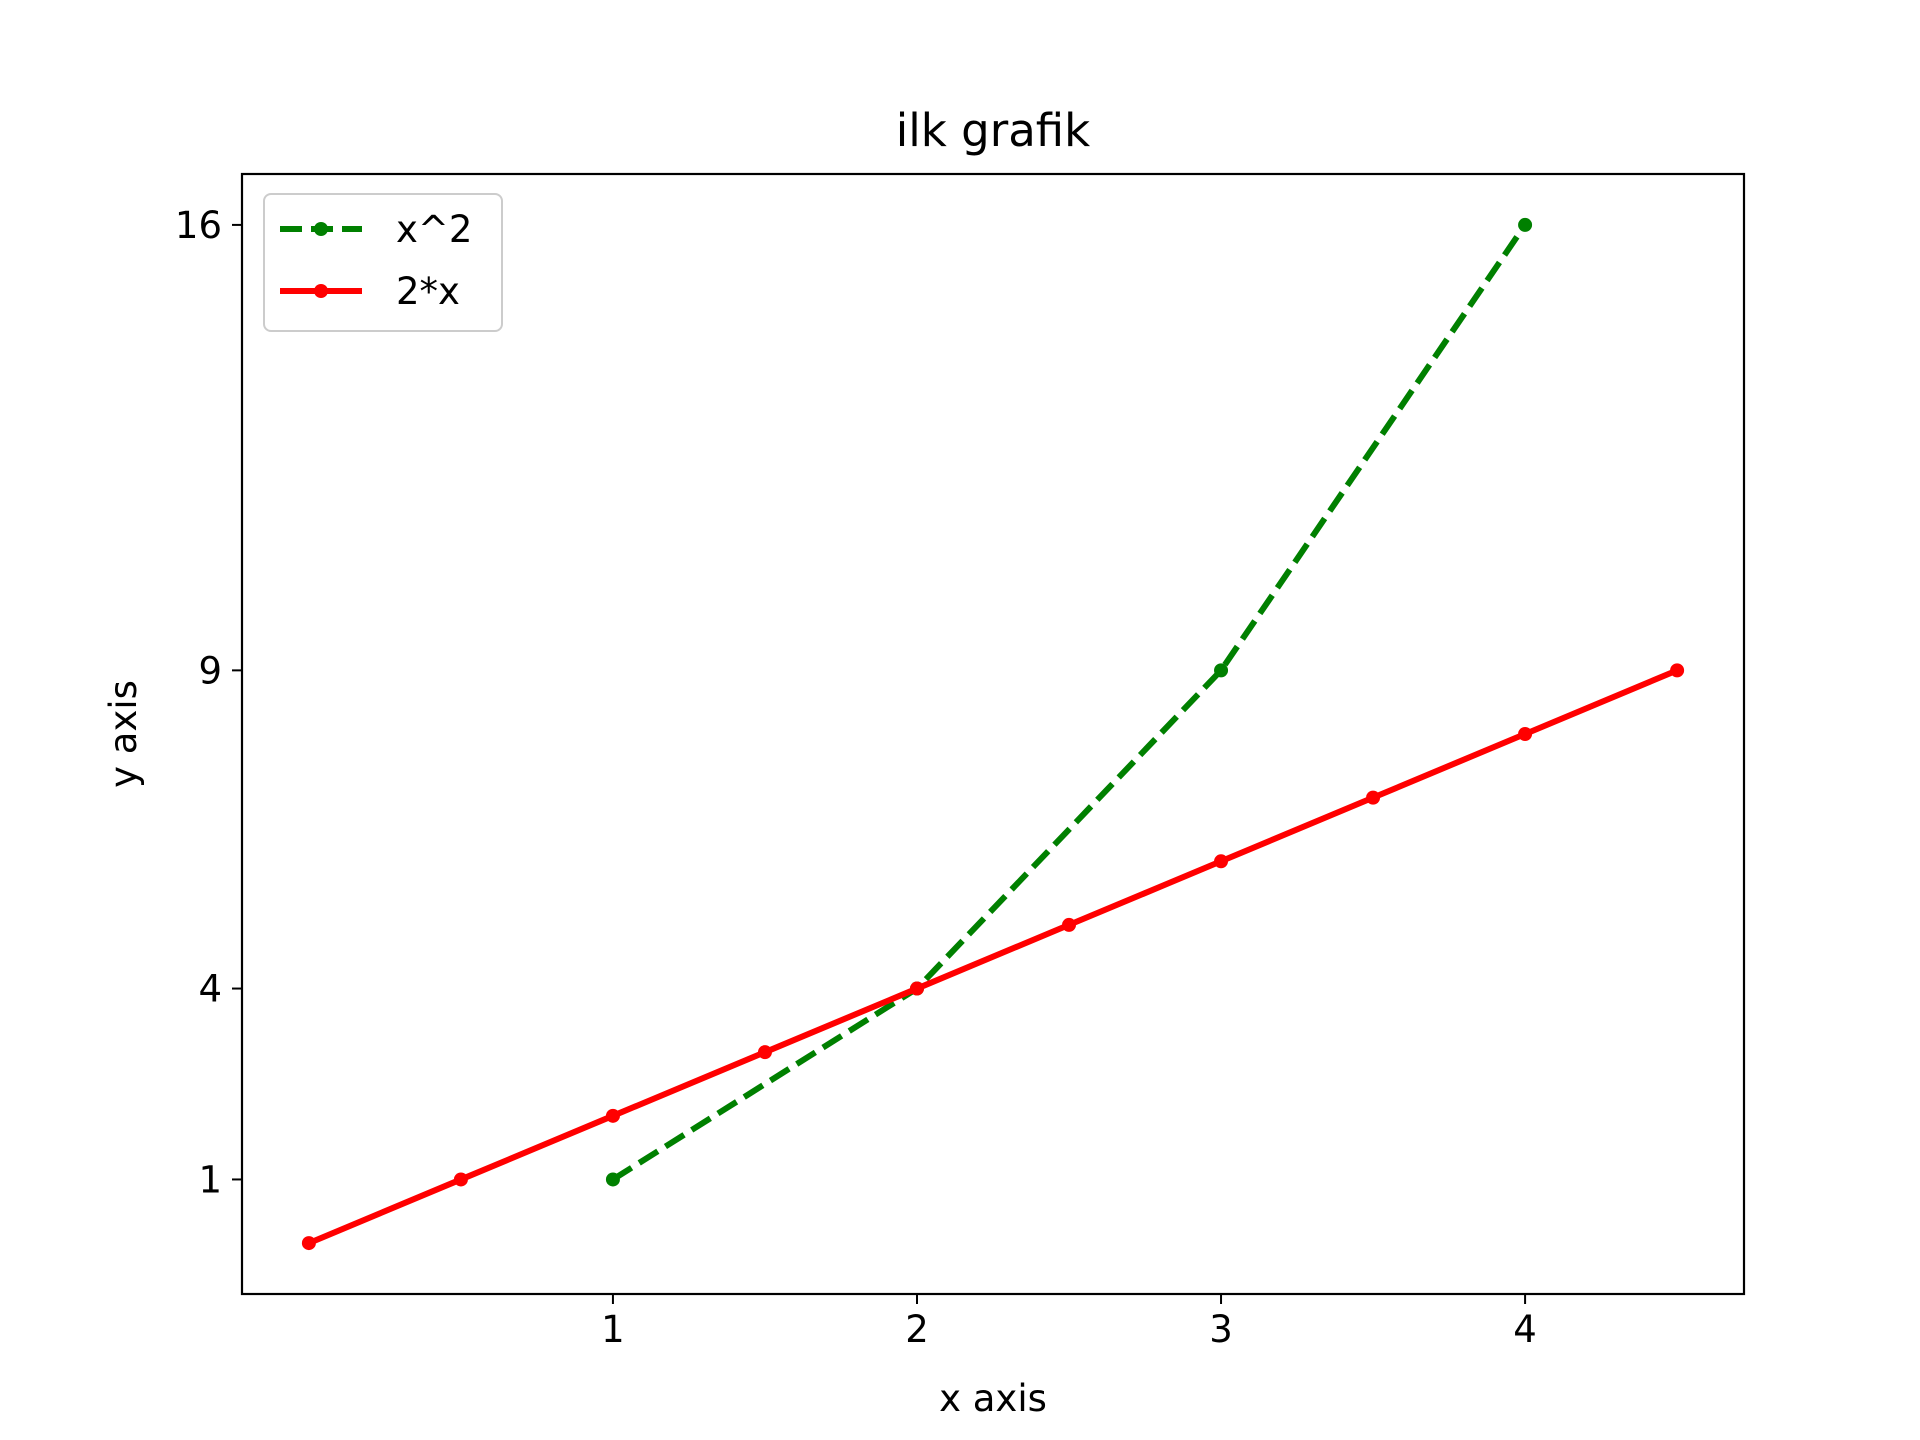  I want to click on y-tick-label: 4, so click(210, 989).